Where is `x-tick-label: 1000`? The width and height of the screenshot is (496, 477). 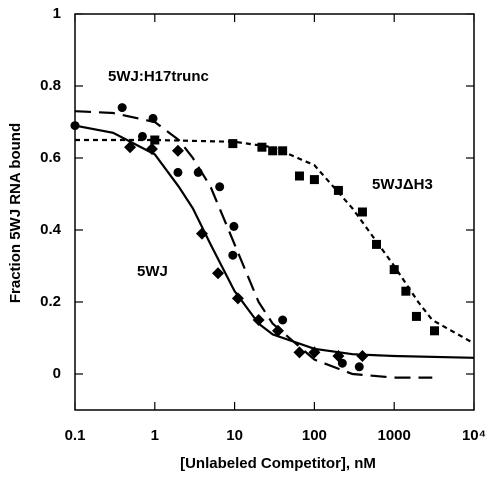
x-tick-label: 1000 is located at coordinates (394, 435).